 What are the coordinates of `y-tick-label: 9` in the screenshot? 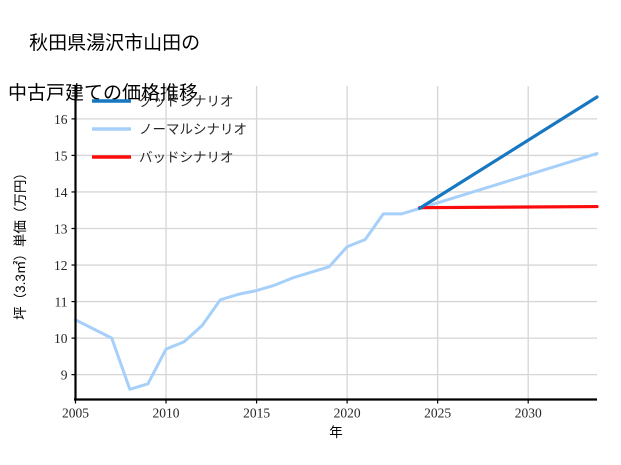 It's located at (64, 375).